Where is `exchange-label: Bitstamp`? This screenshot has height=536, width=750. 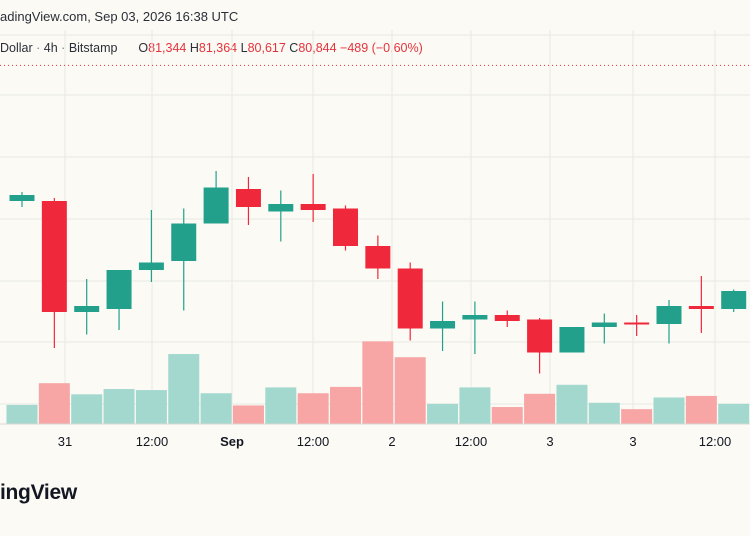 exchange-label: Bitstamp is located at coordinates (93, 48).